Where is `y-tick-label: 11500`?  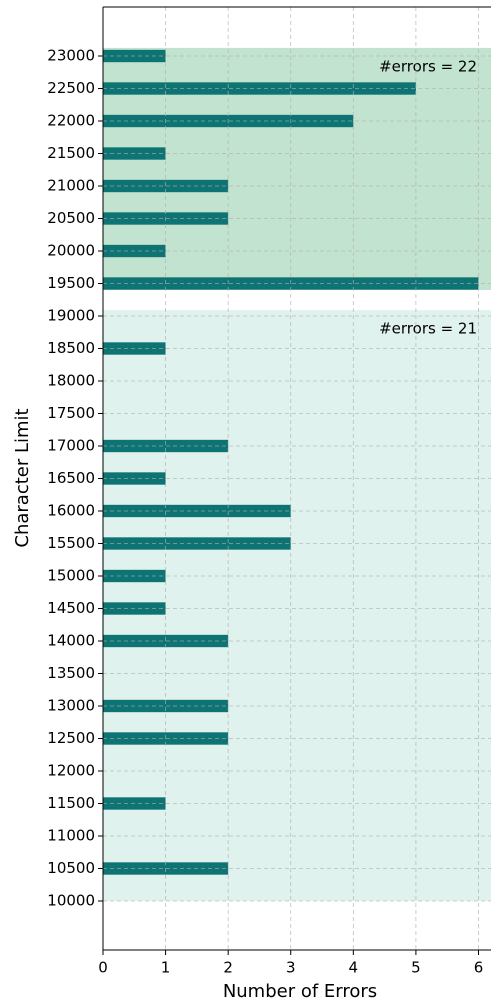 y-tick-label: 11500 is located at coordinates (71, 803).